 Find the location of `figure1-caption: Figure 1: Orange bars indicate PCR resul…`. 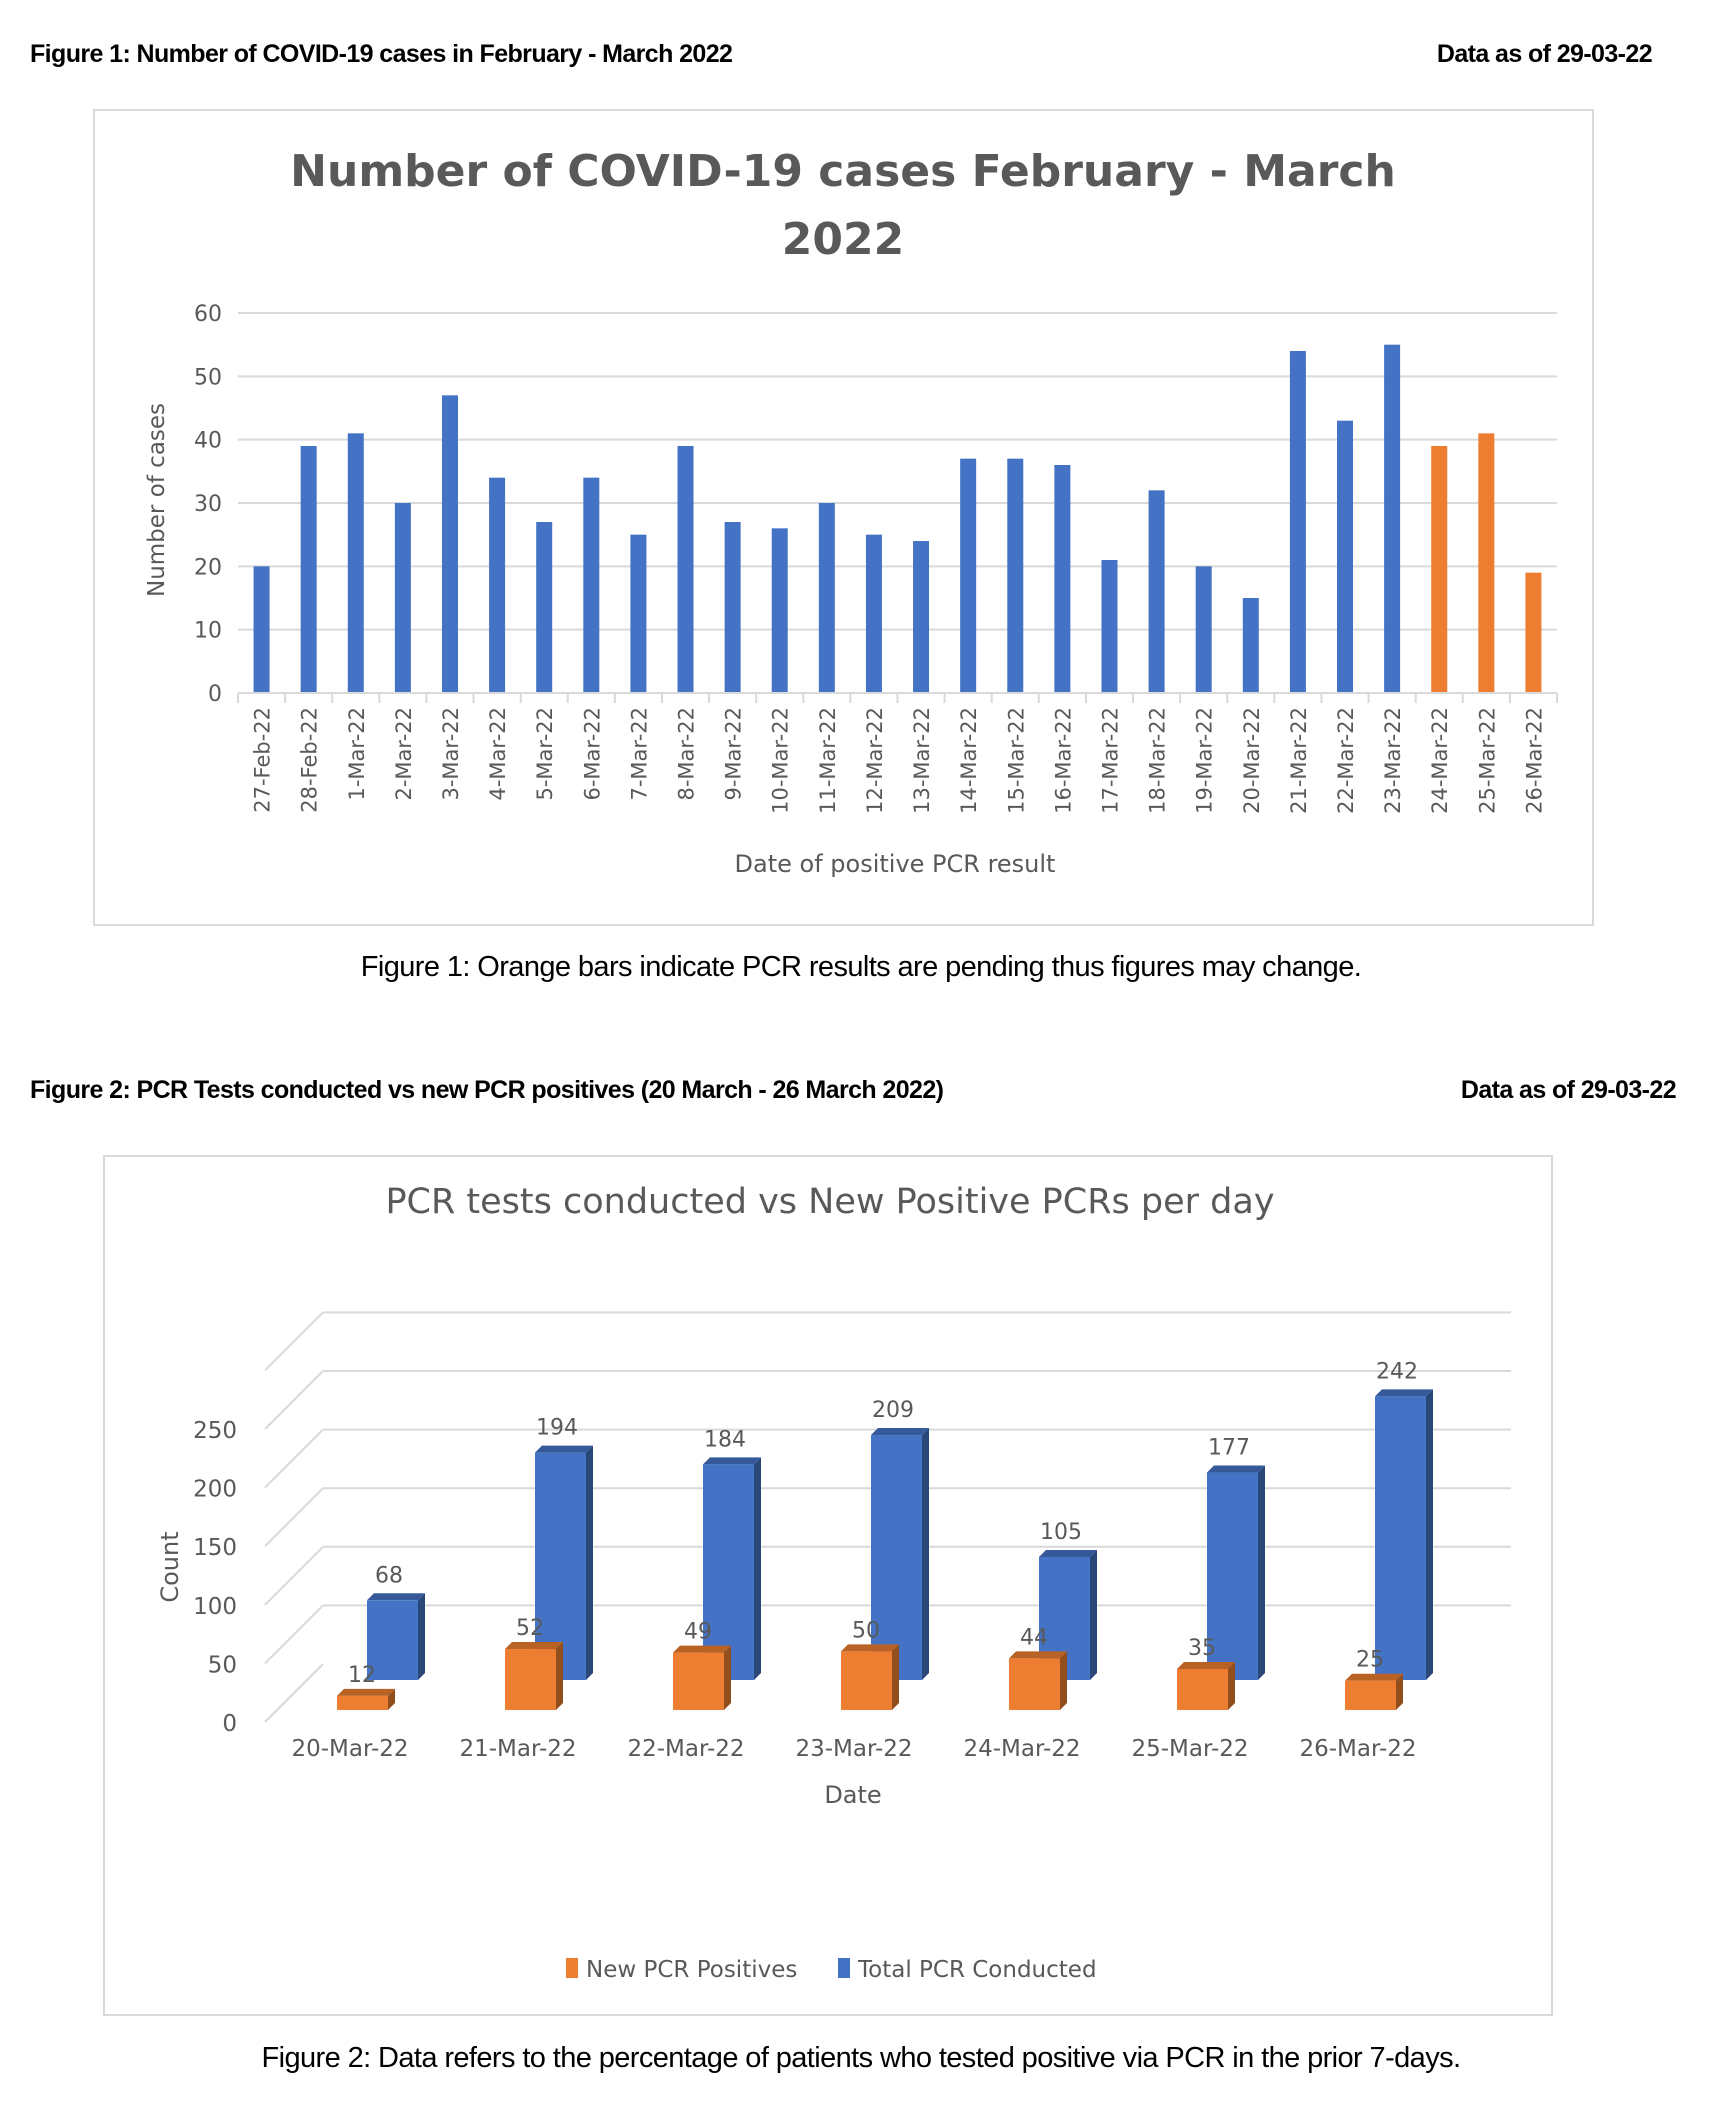

figure1-caption: Figure 1: Orange bars indicate PCR resul… is located at coordinates (861, 967).